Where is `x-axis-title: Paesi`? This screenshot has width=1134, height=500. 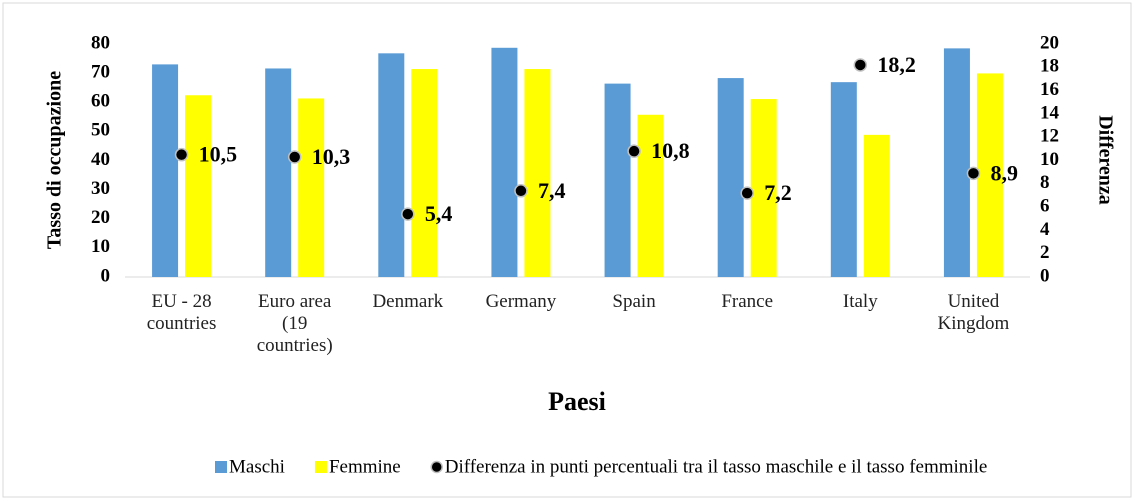
x-axis-title: Paesi is located at coordinates (577, 401).